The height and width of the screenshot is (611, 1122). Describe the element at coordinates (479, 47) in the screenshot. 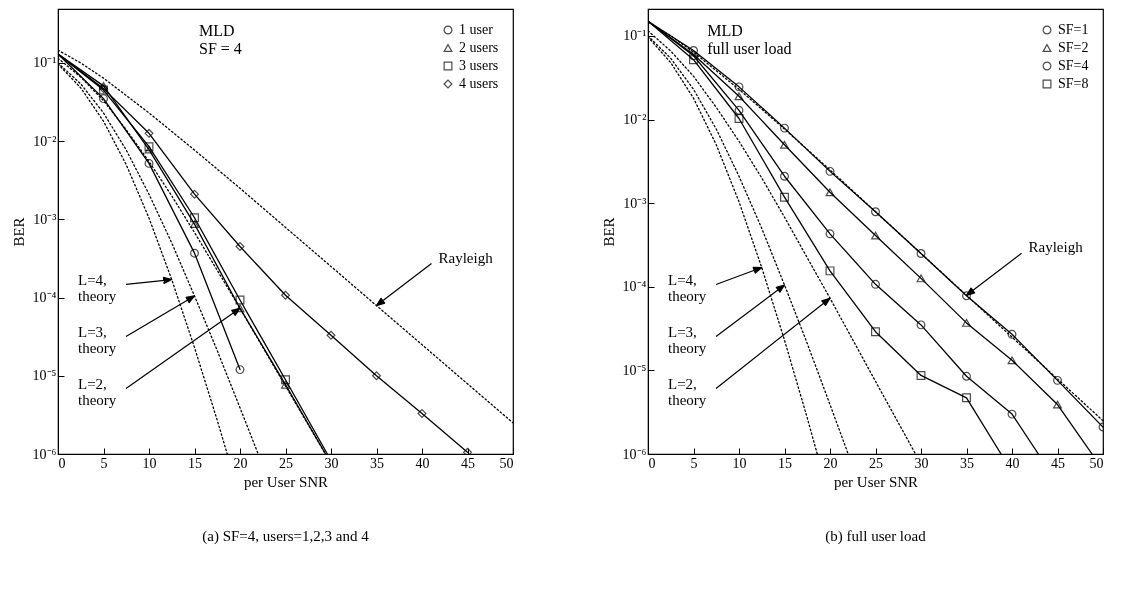

I see `legend-label: 2 users` at that location.